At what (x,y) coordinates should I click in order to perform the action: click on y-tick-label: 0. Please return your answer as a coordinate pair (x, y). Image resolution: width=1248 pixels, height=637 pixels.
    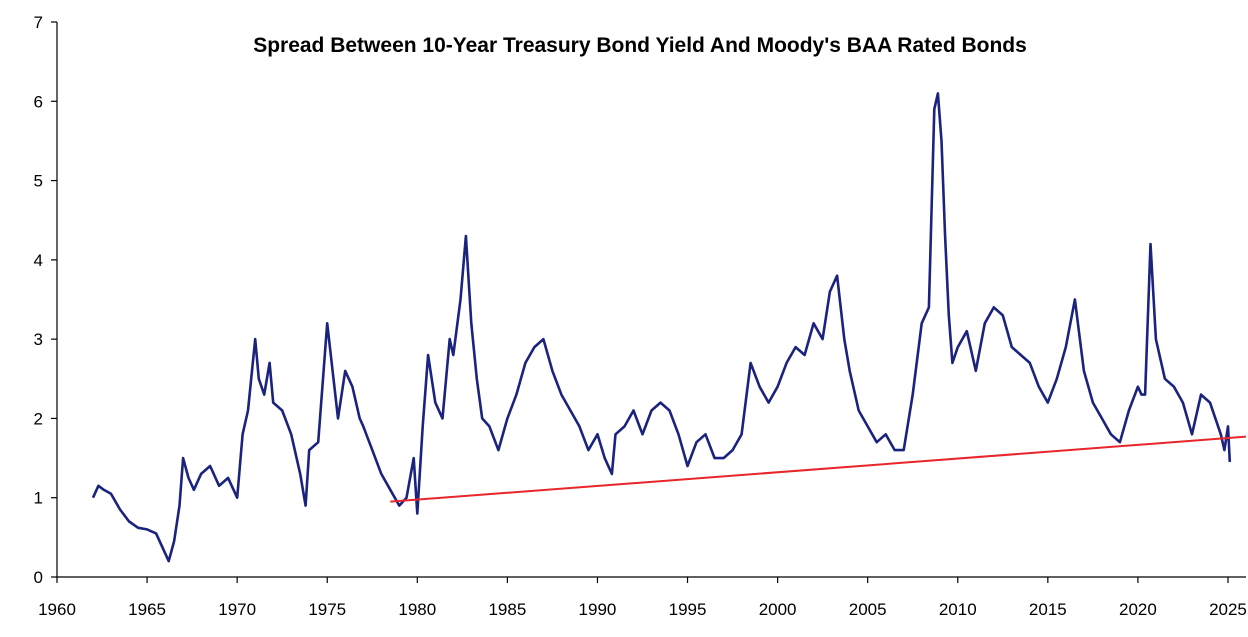
    Looking at the image, I should click on (38, 577).